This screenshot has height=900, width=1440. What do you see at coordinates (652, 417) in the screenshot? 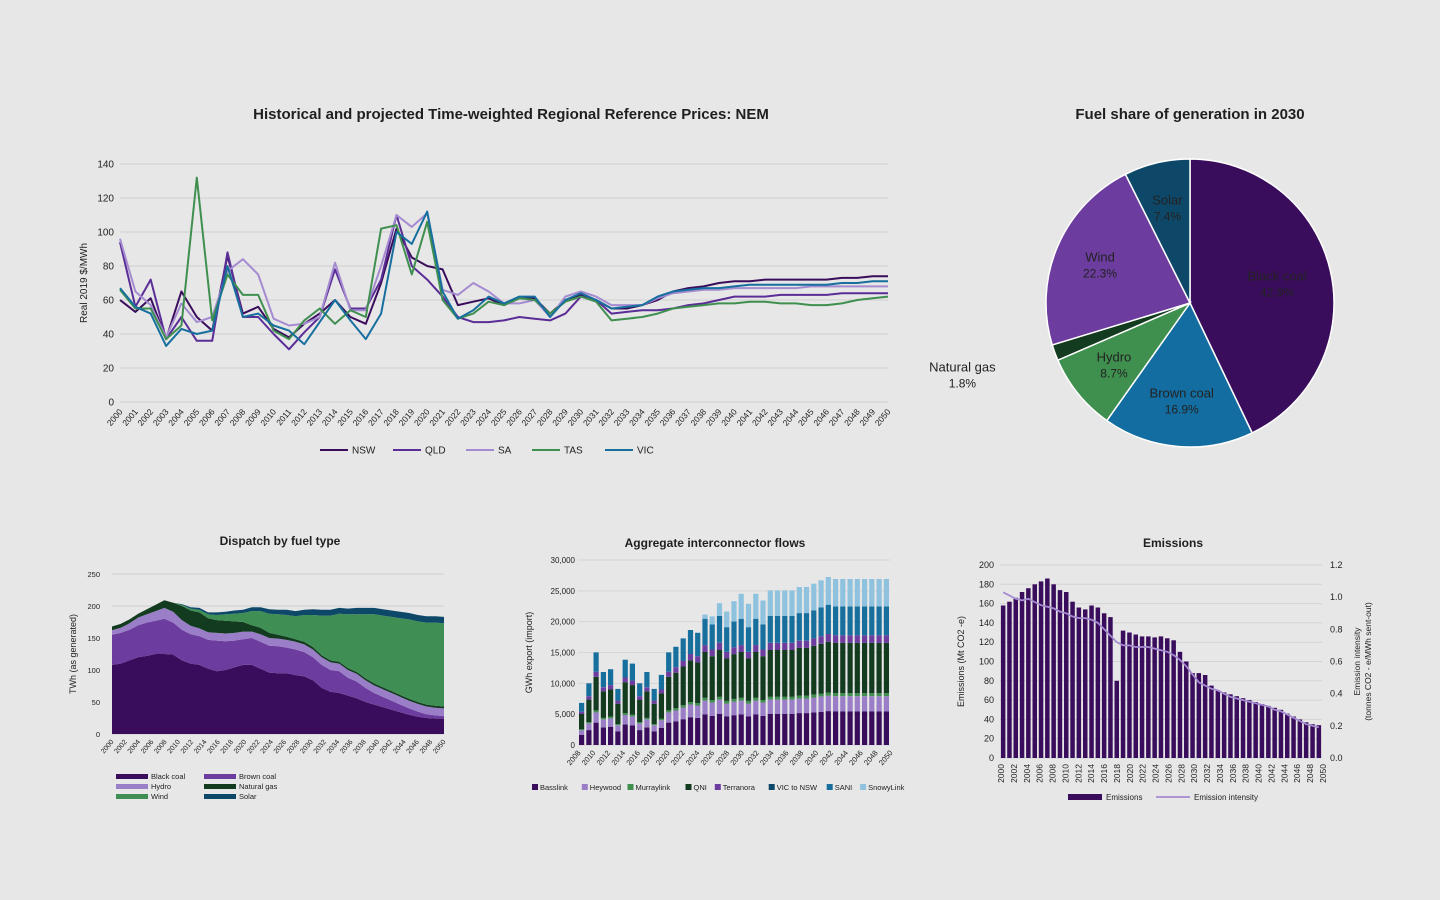
I see `x-tick-label: 2035` at bounding box center [652, 417].